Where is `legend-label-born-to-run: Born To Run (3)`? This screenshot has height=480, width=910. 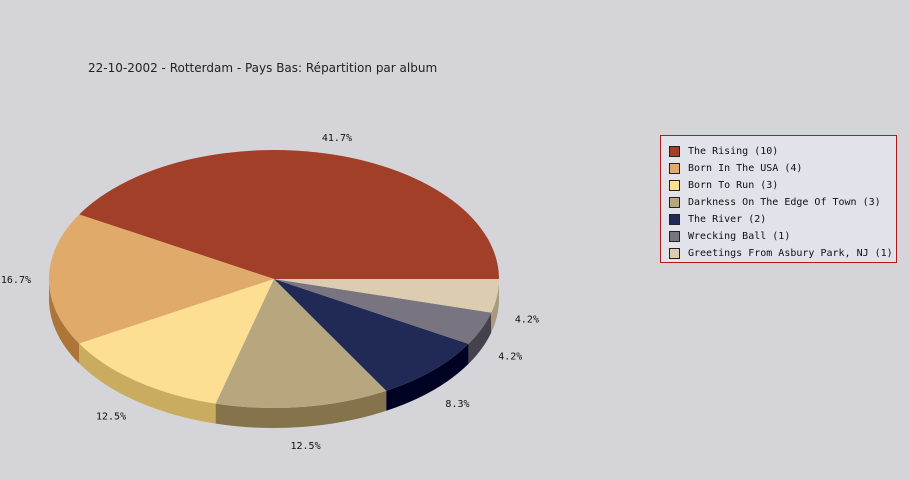 legend-label-born-to-run: Born To Run (3) is located at coordinates (733, 185).